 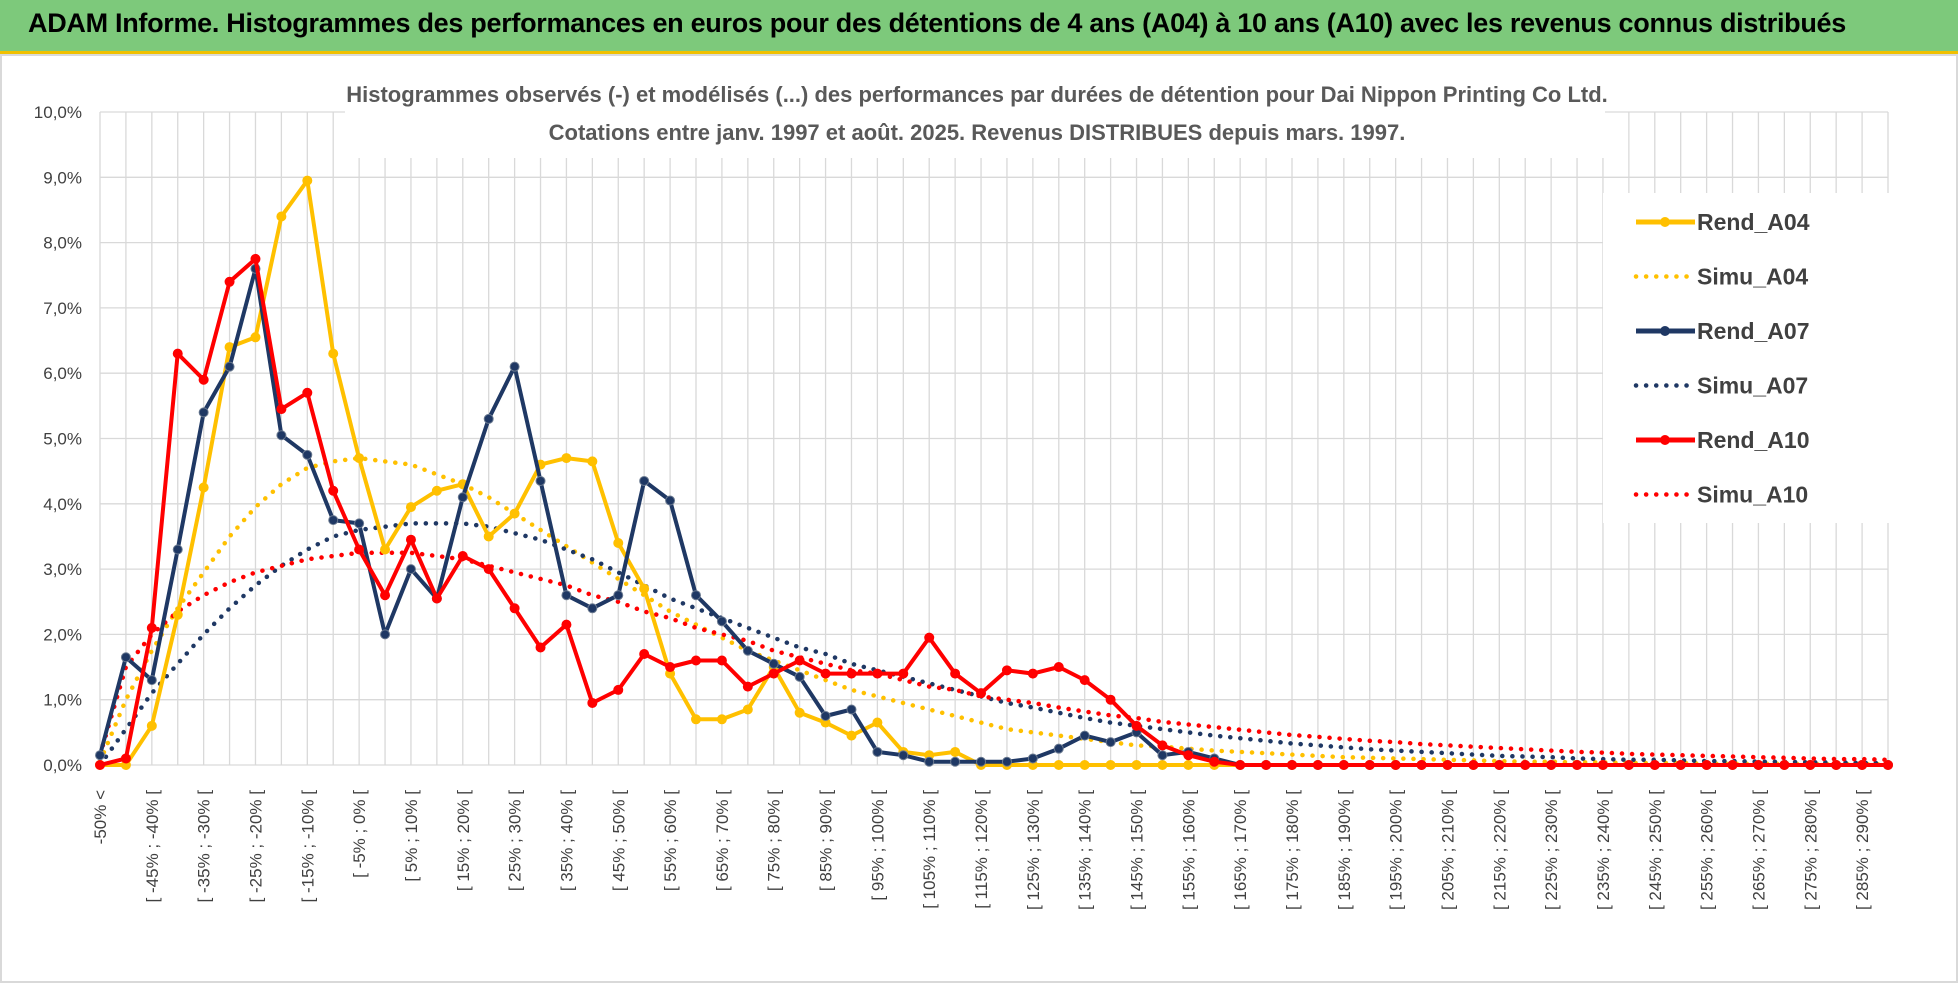 I want to click on legend-label: Rend_A10, so click(x=1753, y=440).